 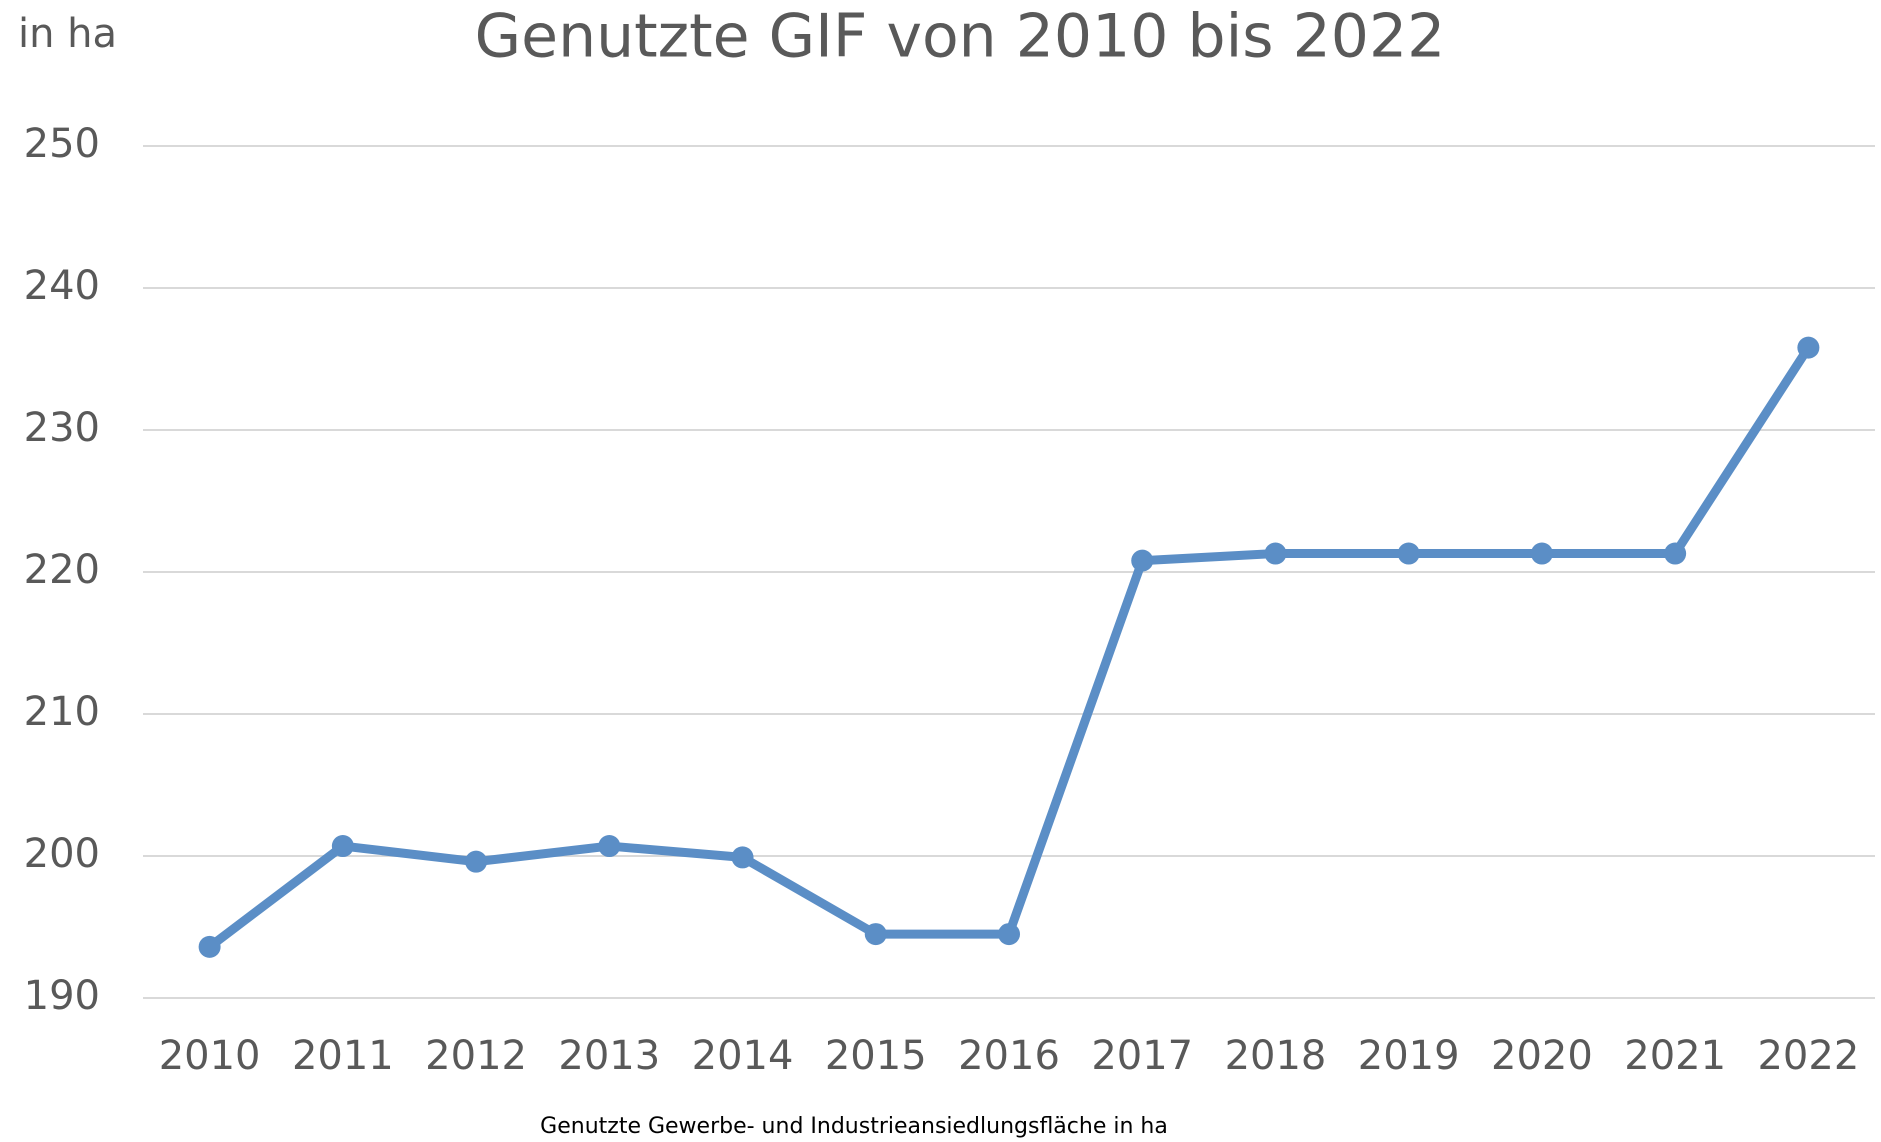 I want to click on x-tick-label: 2022, so click(x=1808, y=1056).